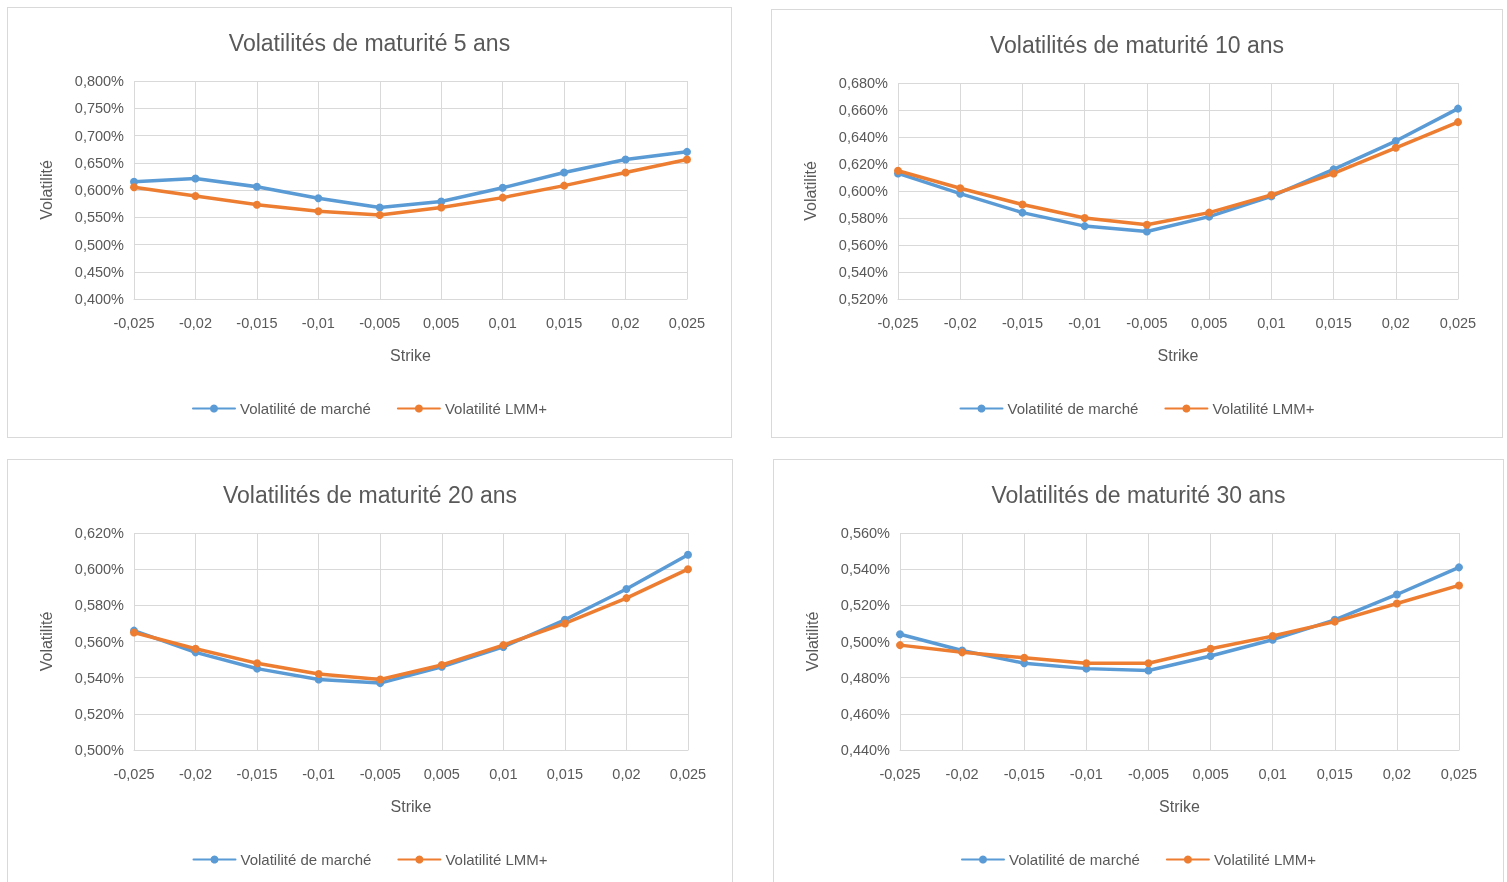 This screenshot has height=882, width=1507. I want to click on y-tick-label: 0,750%, so click(99, 108).